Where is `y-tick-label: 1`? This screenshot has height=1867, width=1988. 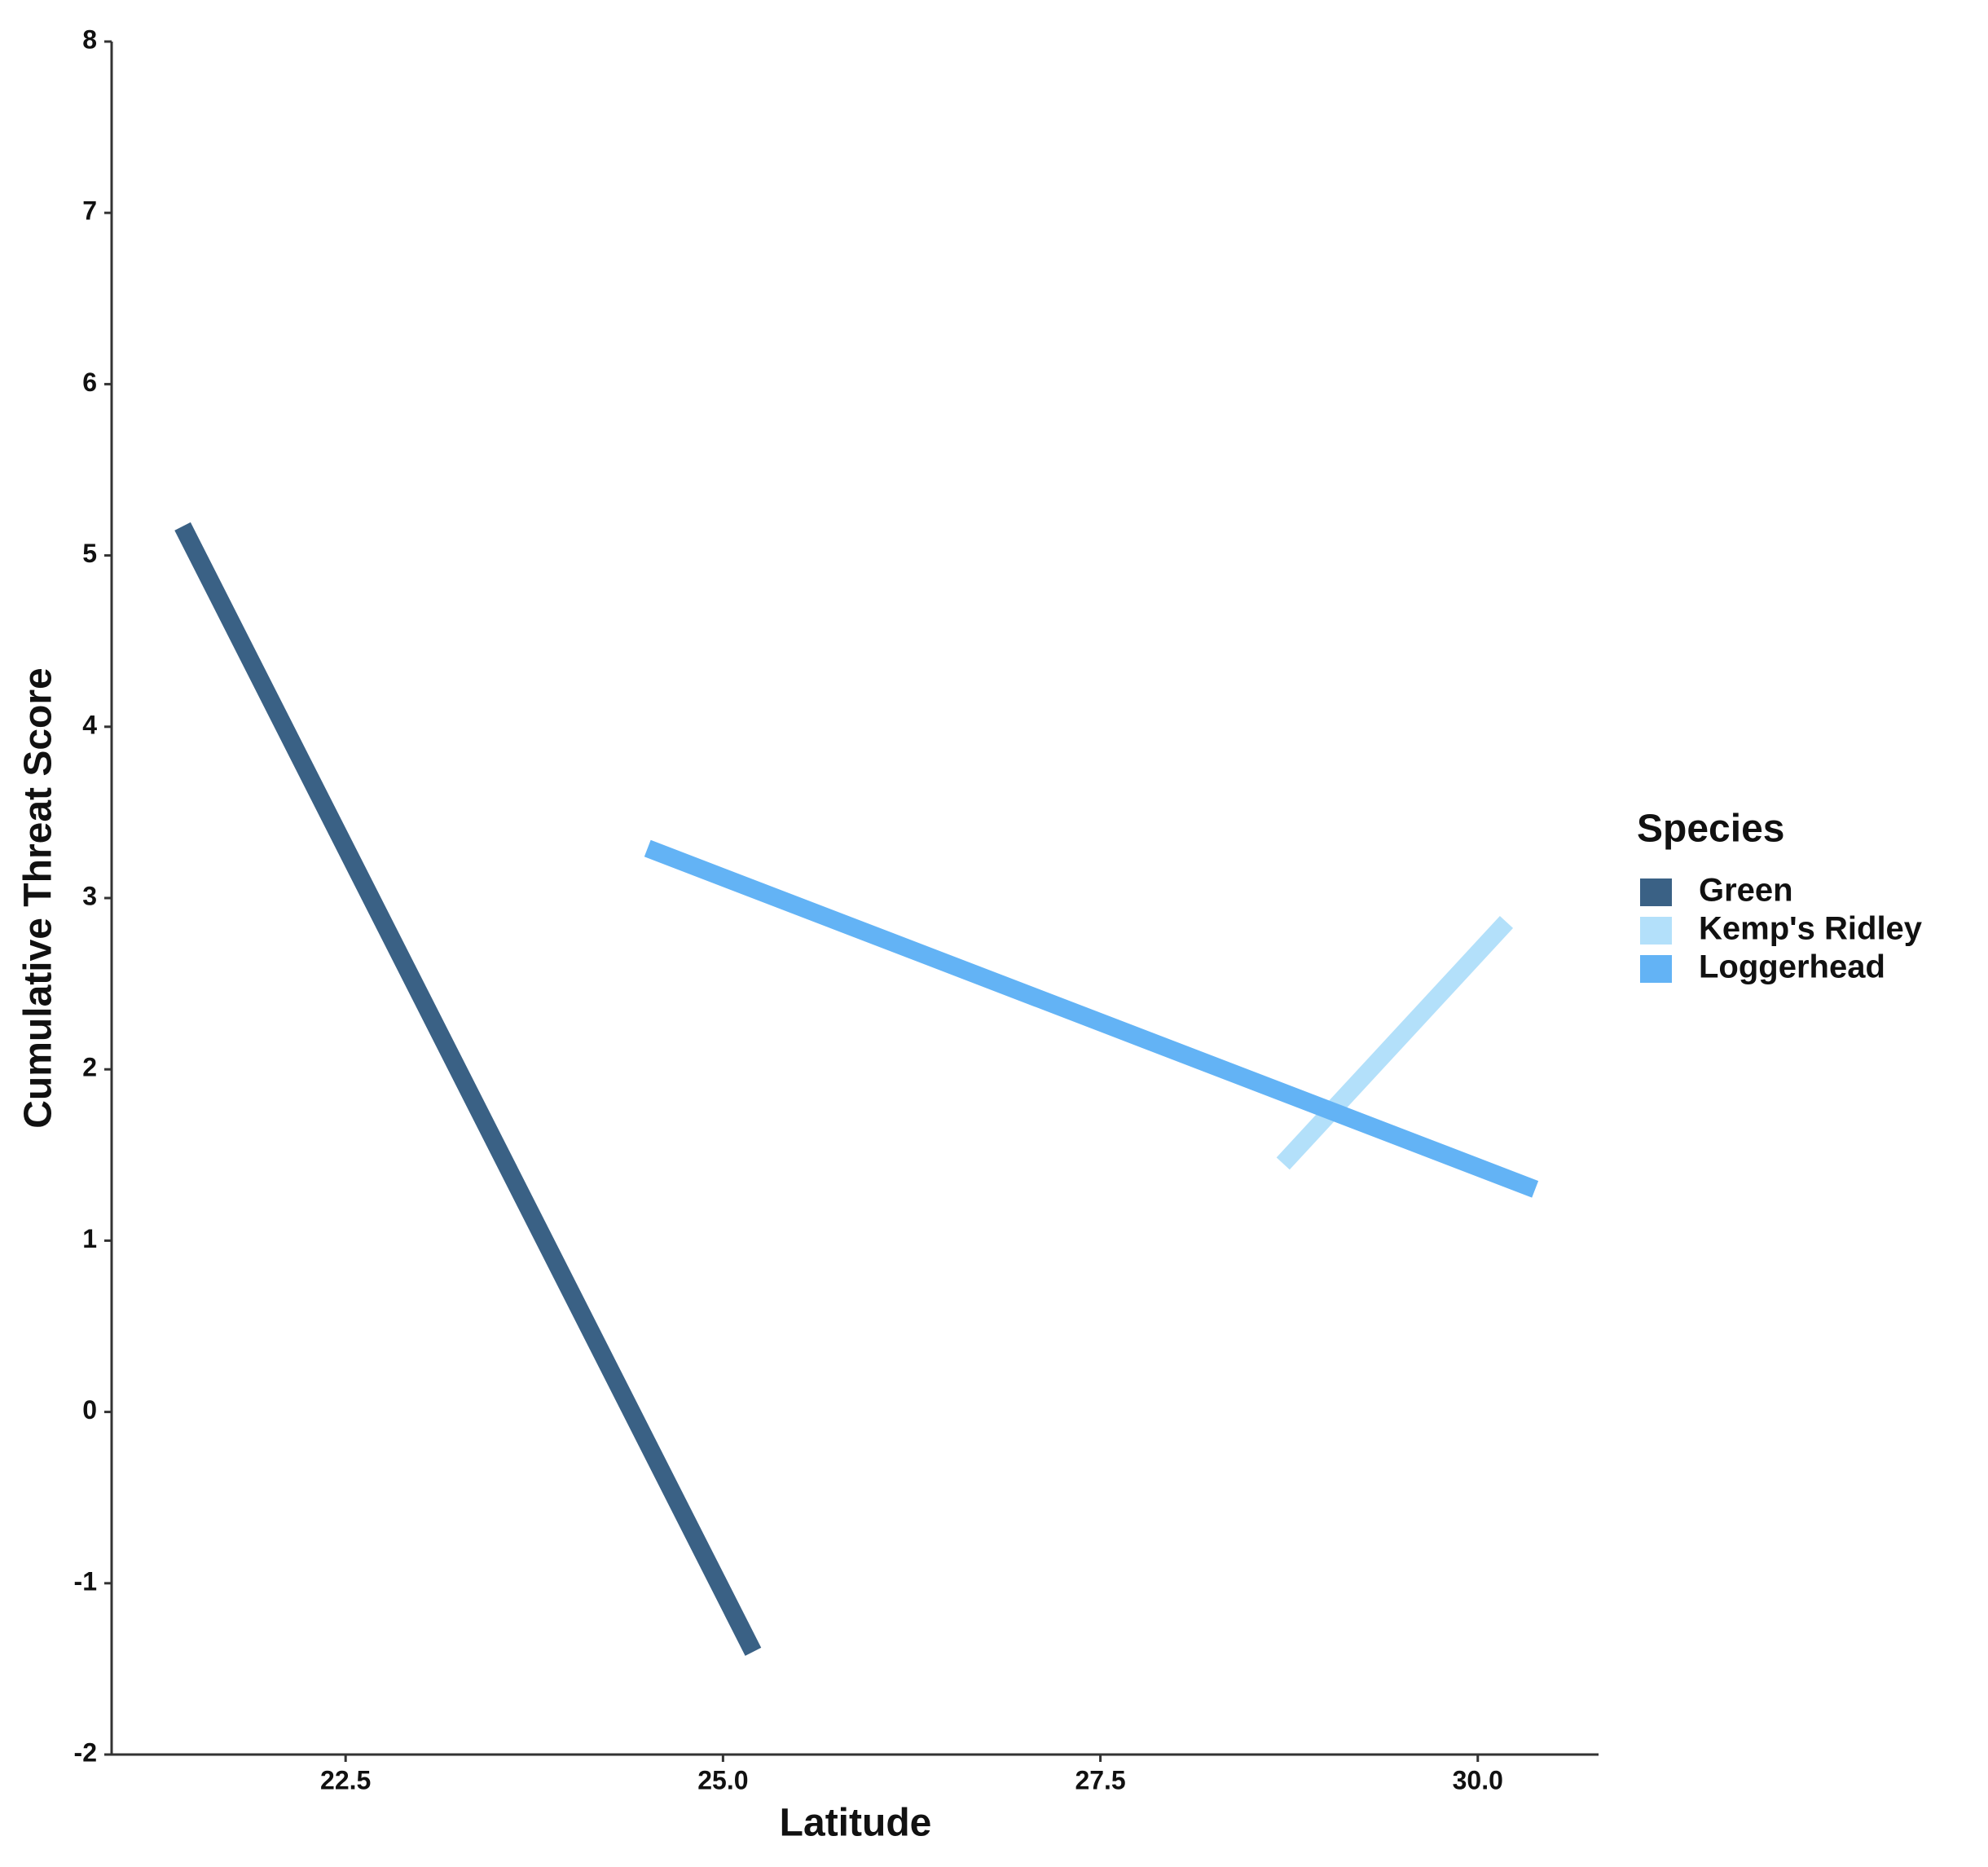
y-tick-label: 1 is located at coordinates (89, 1238).